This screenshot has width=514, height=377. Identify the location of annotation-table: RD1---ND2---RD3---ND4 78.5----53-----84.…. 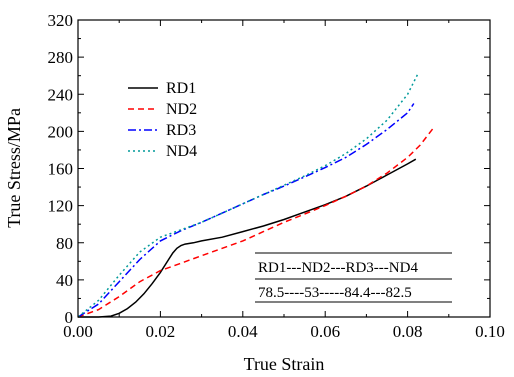
(353, 277).